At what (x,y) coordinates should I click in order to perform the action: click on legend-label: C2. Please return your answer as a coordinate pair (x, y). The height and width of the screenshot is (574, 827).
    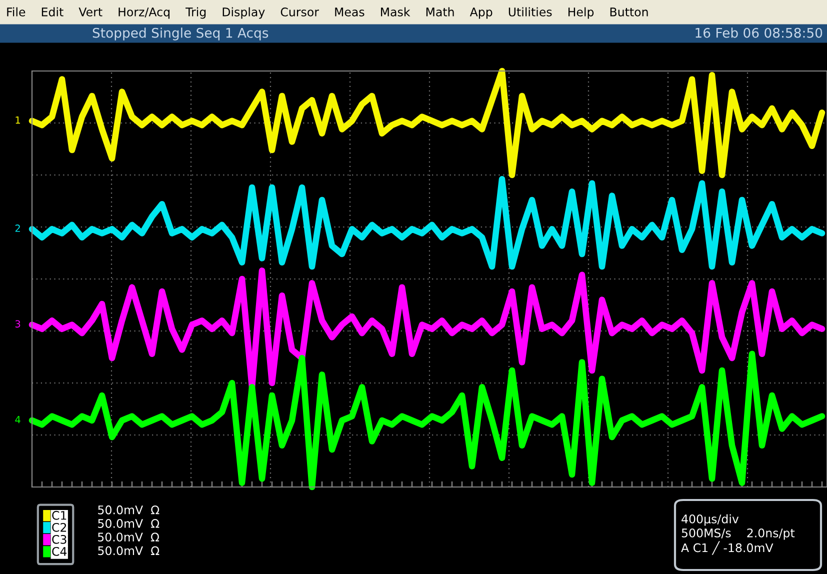
    Looking at the image, I should click on (59, 527).